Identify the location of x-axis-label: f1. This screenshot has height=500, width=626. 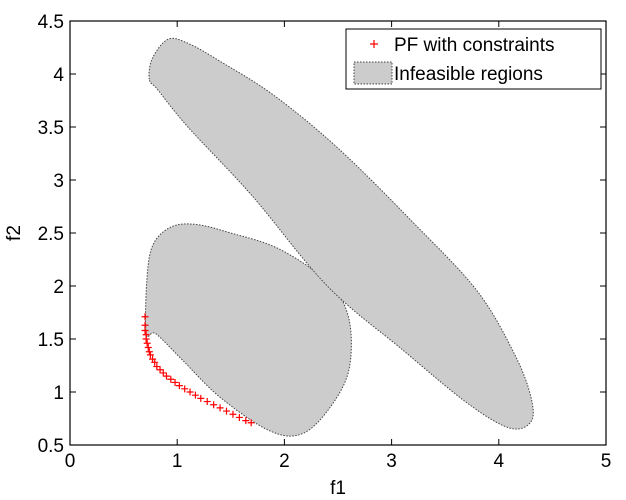
(338, 488).